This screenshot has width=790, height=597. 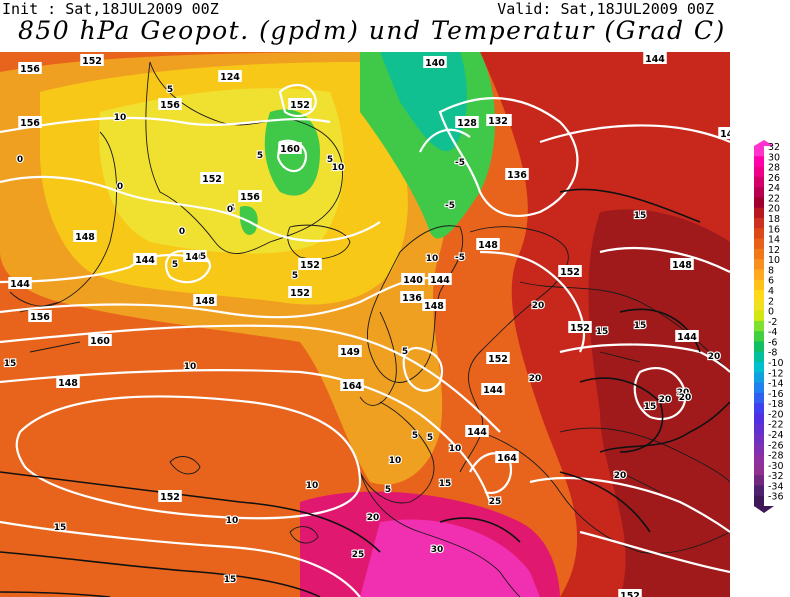 What do you see at coordinates (774, 229) in the screenshot?
I see `colorbar-tick-label: 16` at bounding box center [774, 229].